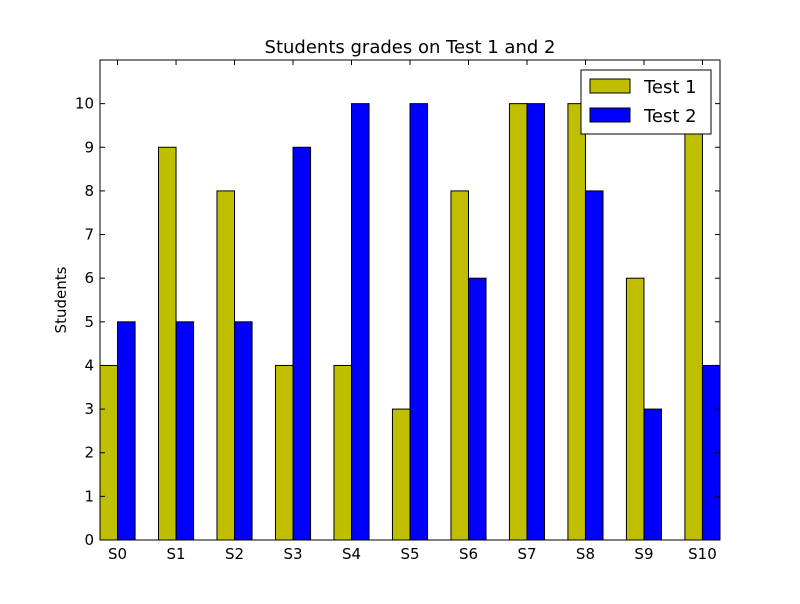 This screenshot has width=800, height=604. I want to click on x-tick-label: S10, so click(702, 554).